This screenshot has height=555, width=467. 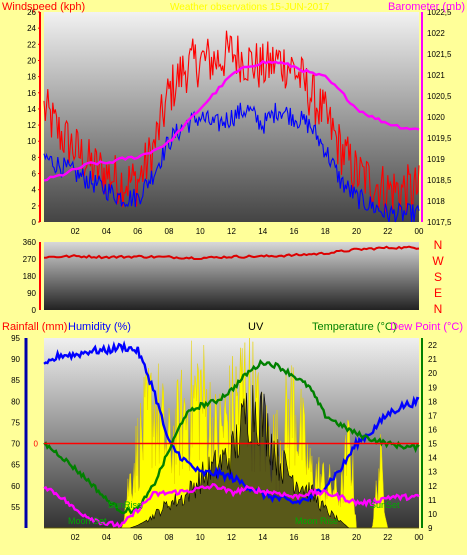 I want to click on thermo-x-tick-06: 06, so click(x=137, y=537).